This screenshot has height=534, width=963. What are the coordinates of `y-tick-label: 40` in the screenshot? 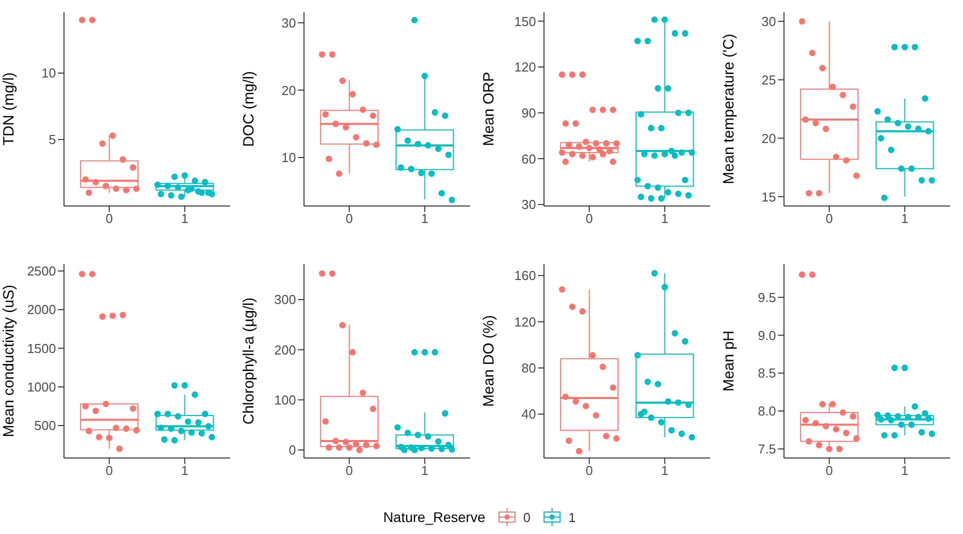 It's located at (529, 414).